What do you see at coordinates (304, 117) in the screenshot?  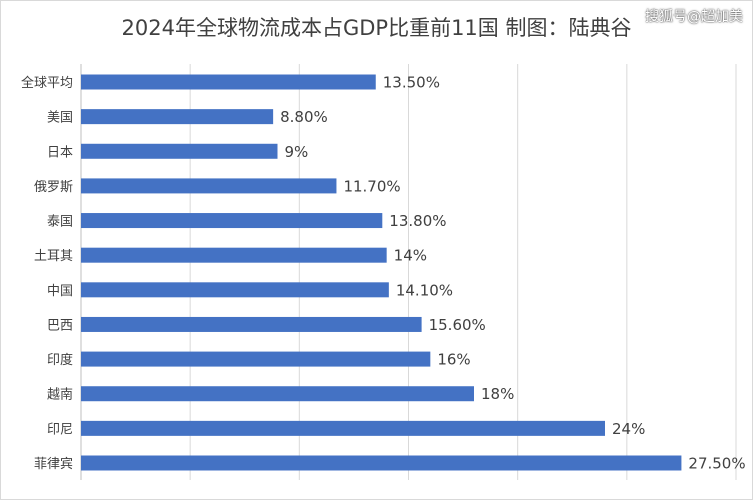 I see `data-label: 8.80%` at bounding box center [304, 117].